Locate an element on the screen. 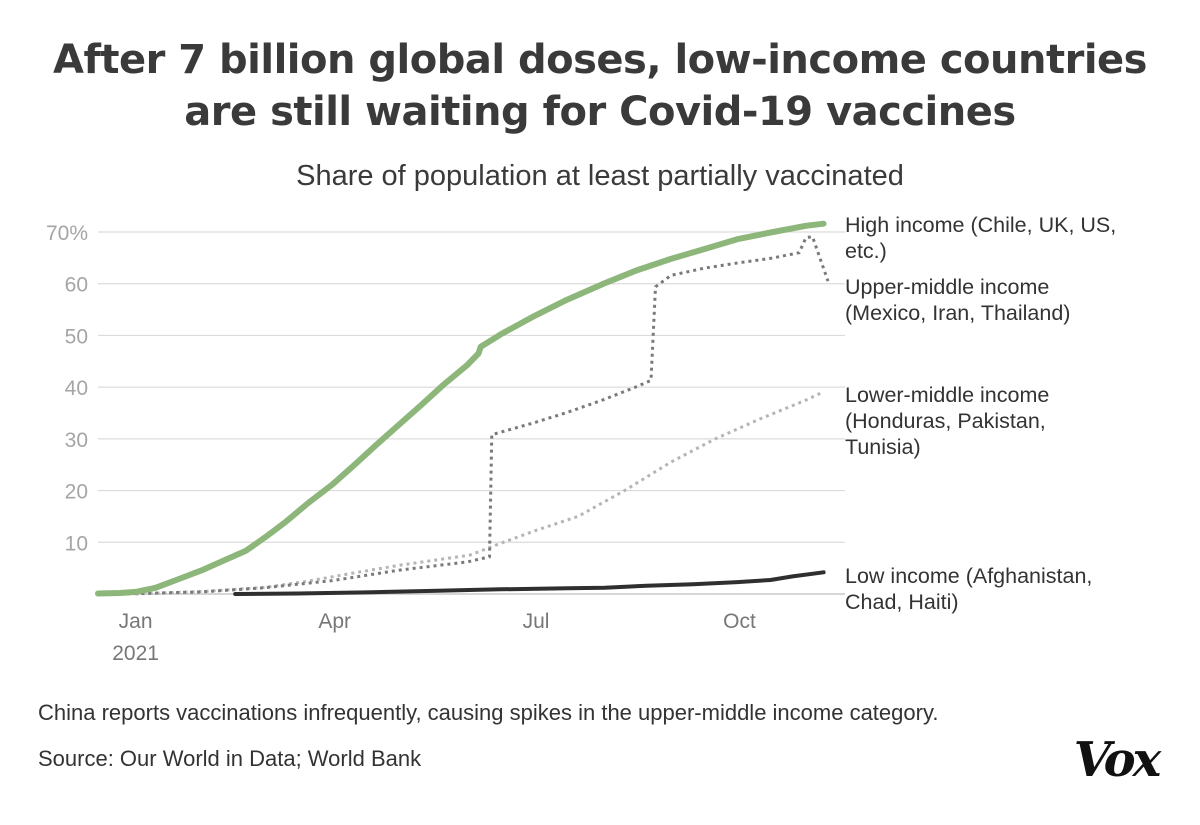  x-tick-label-apr: Apr is located at coordinates (334, 621).